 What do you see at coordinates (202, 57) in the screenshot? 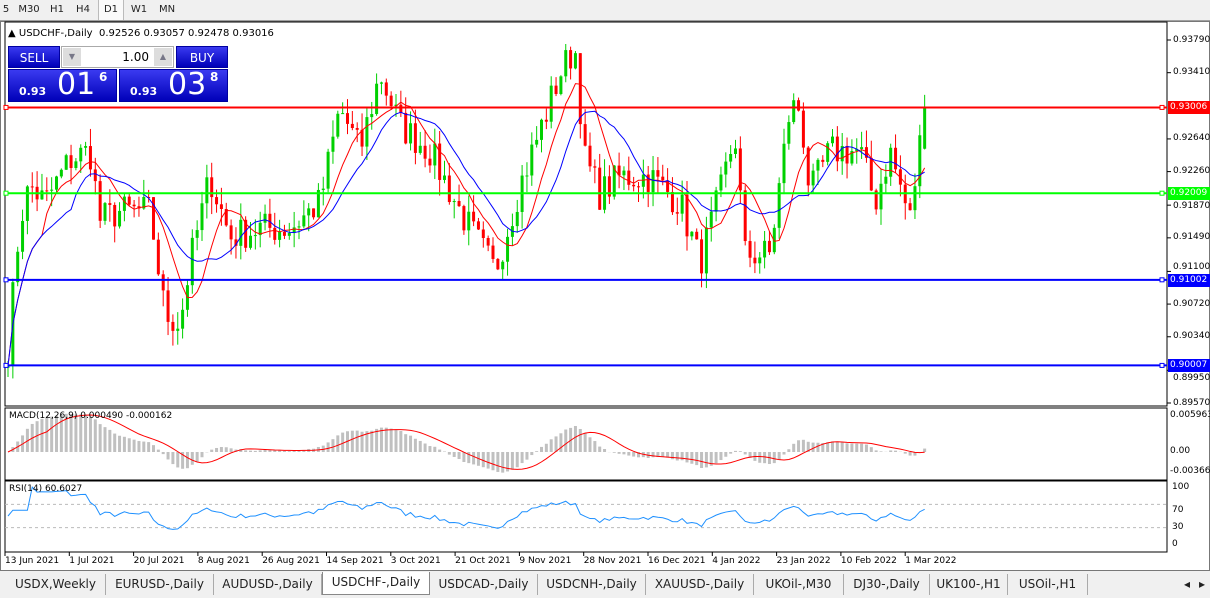
I see `buy-button: BUY` at bounding box center [202, 57].